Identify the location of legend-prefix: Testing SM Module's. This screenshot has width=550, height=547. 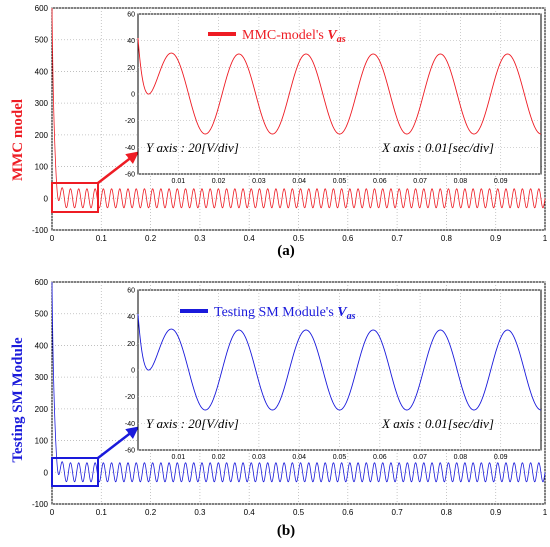
(275, 312).